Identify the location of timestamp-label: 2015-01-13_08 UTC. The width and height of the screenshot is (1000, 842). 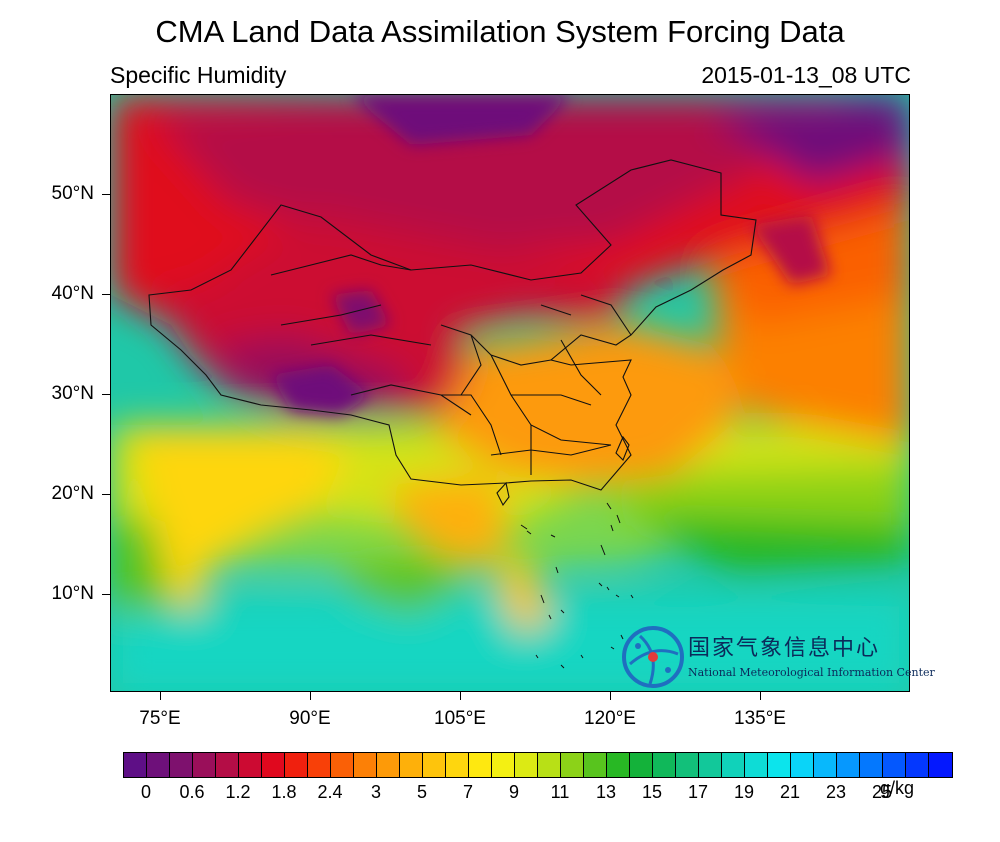
(806, 75).